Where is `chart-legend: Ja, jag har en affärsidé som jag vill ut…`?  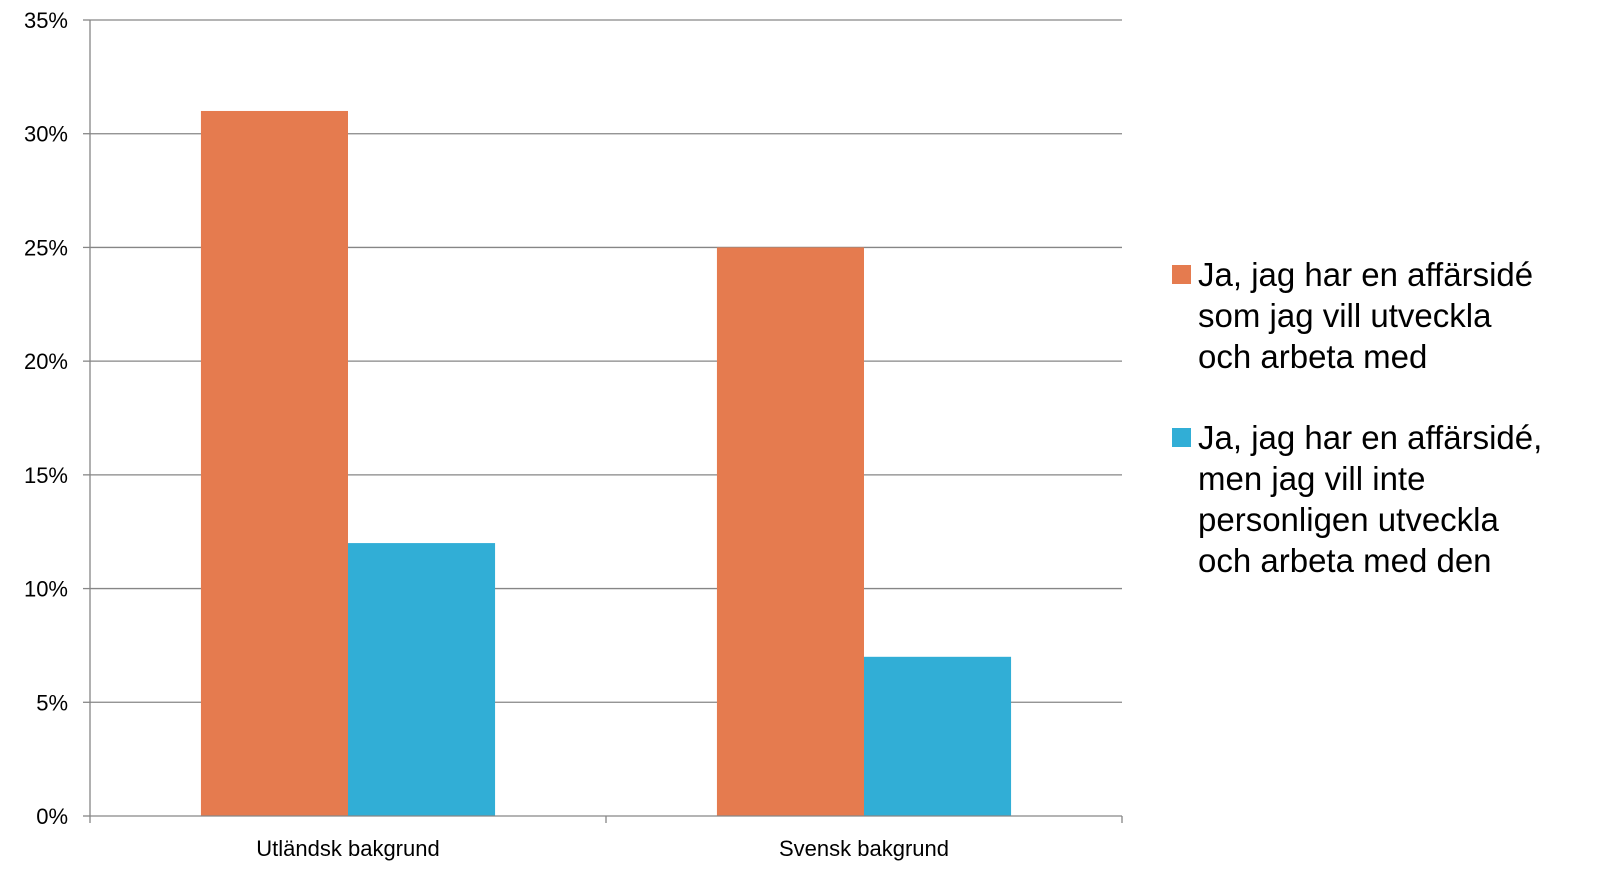 chart-legend: Ja, jag har en affärsidé som jag vill ut… is located at coordinates (1382, 437).